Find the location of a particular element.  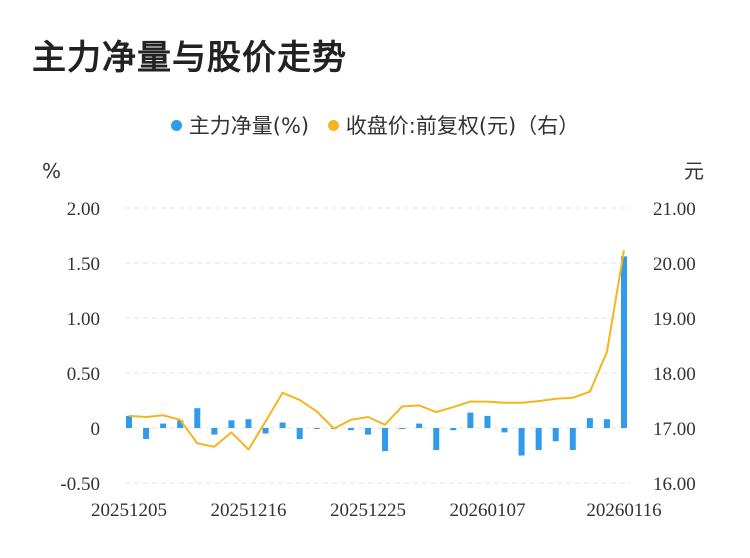

right-axis-tick-label: 19.00 is located at coordinates (674, 319).